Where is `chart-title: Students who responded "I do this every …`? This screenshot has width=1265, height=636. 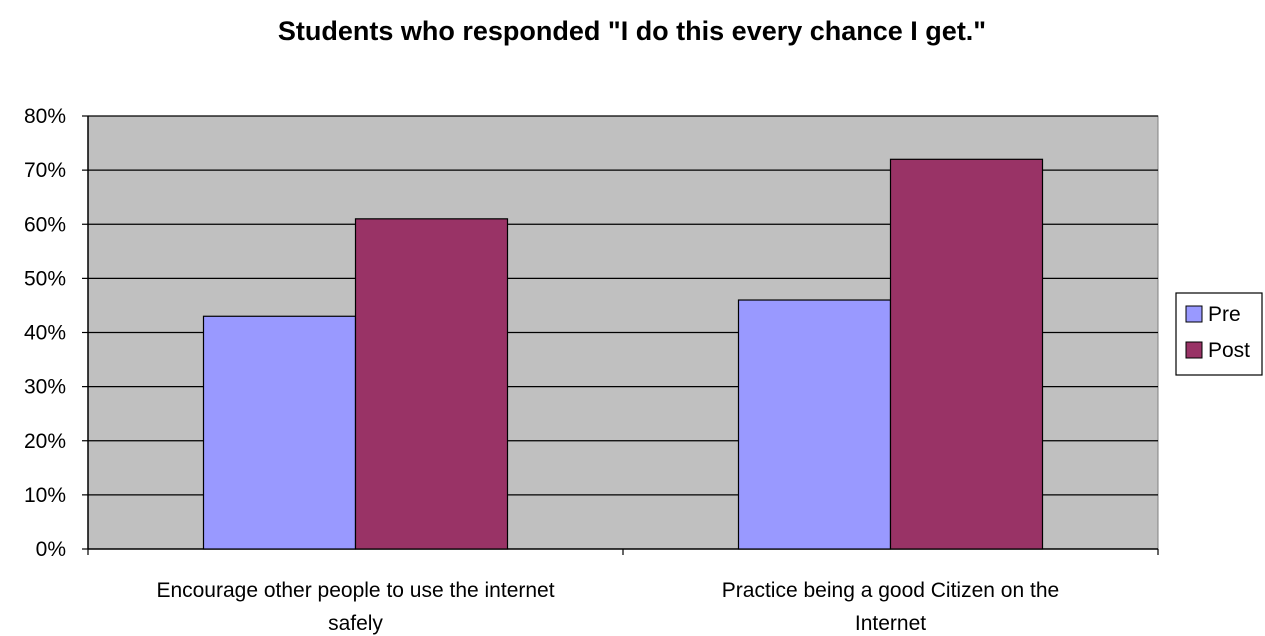 chart-title: Students who responded "I do this every … is located at coordinates (632, 31).